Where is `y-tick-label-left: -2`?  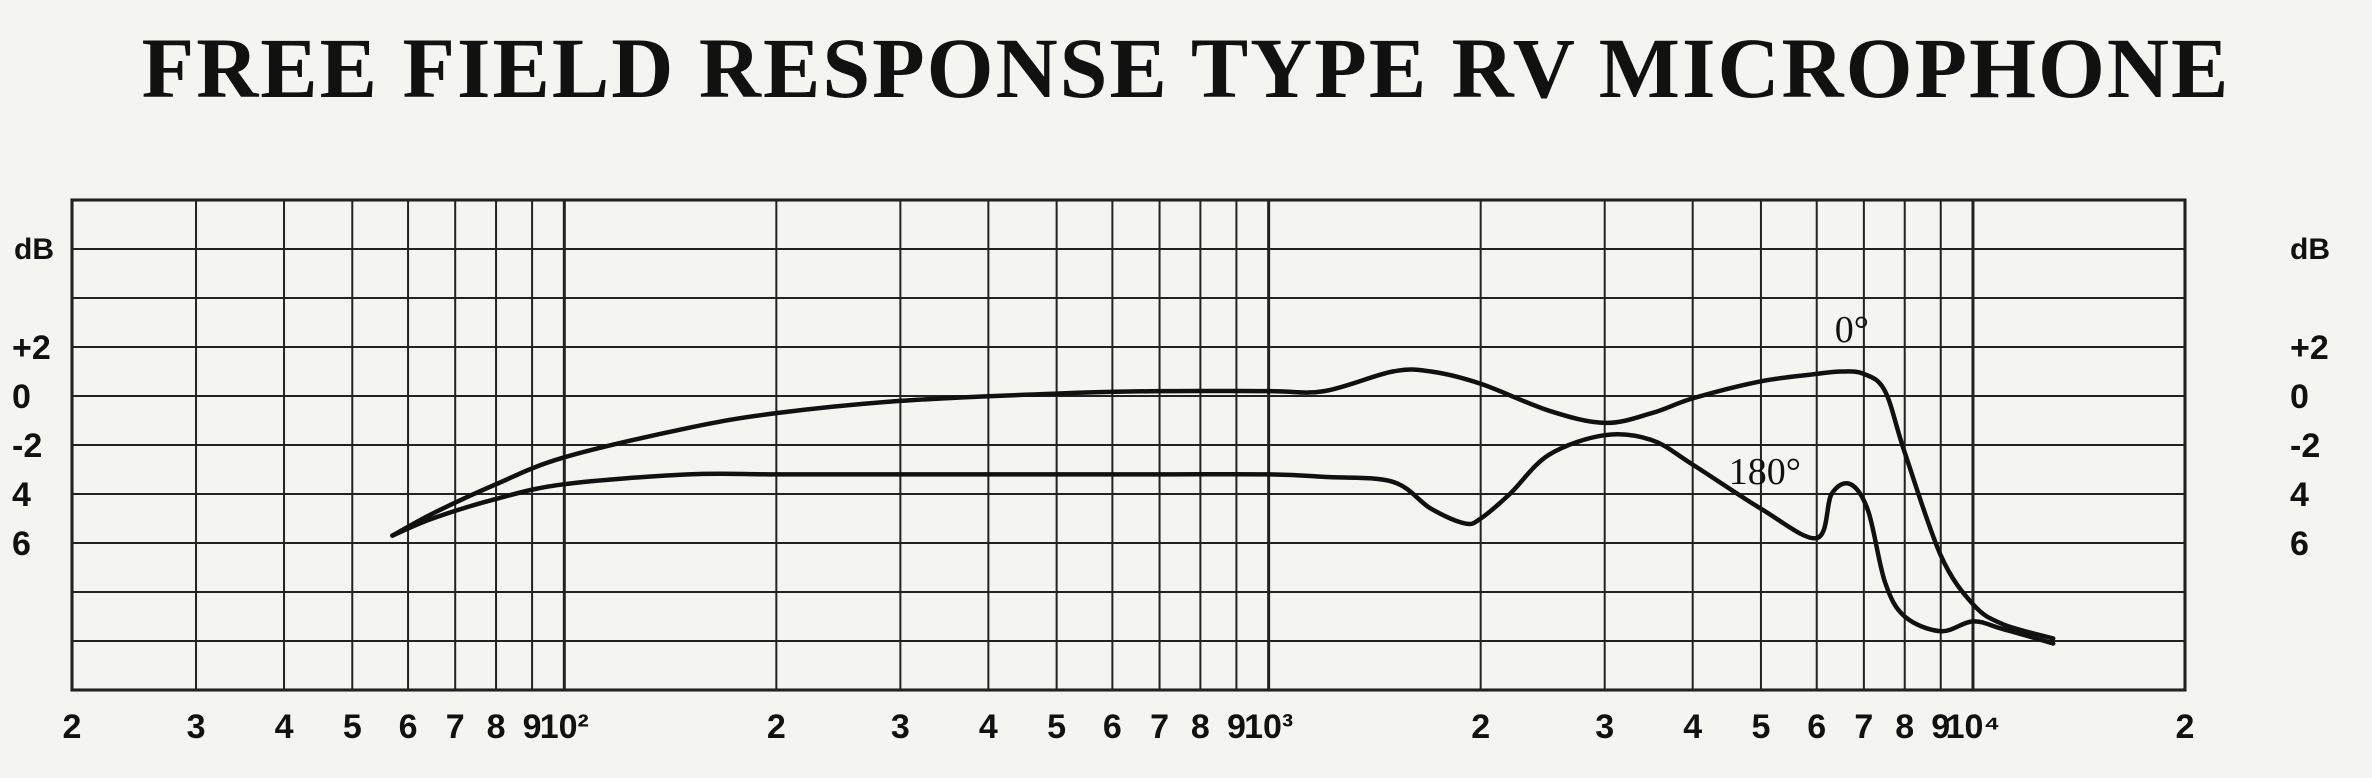 y-tick-label-left: -2 is located at coordinates (27, 446).